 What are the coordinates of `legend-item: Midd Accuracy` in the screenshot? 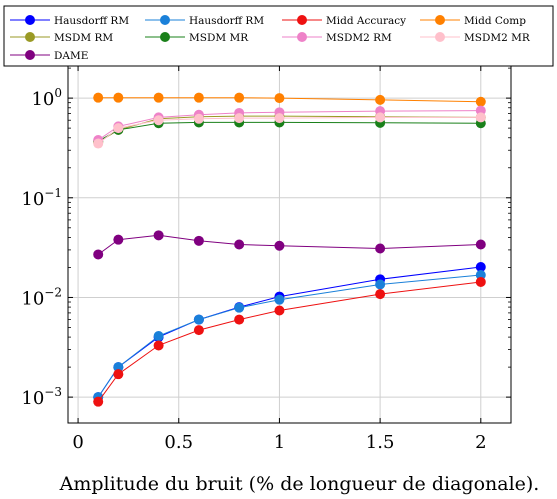 It's located at (344, 21).